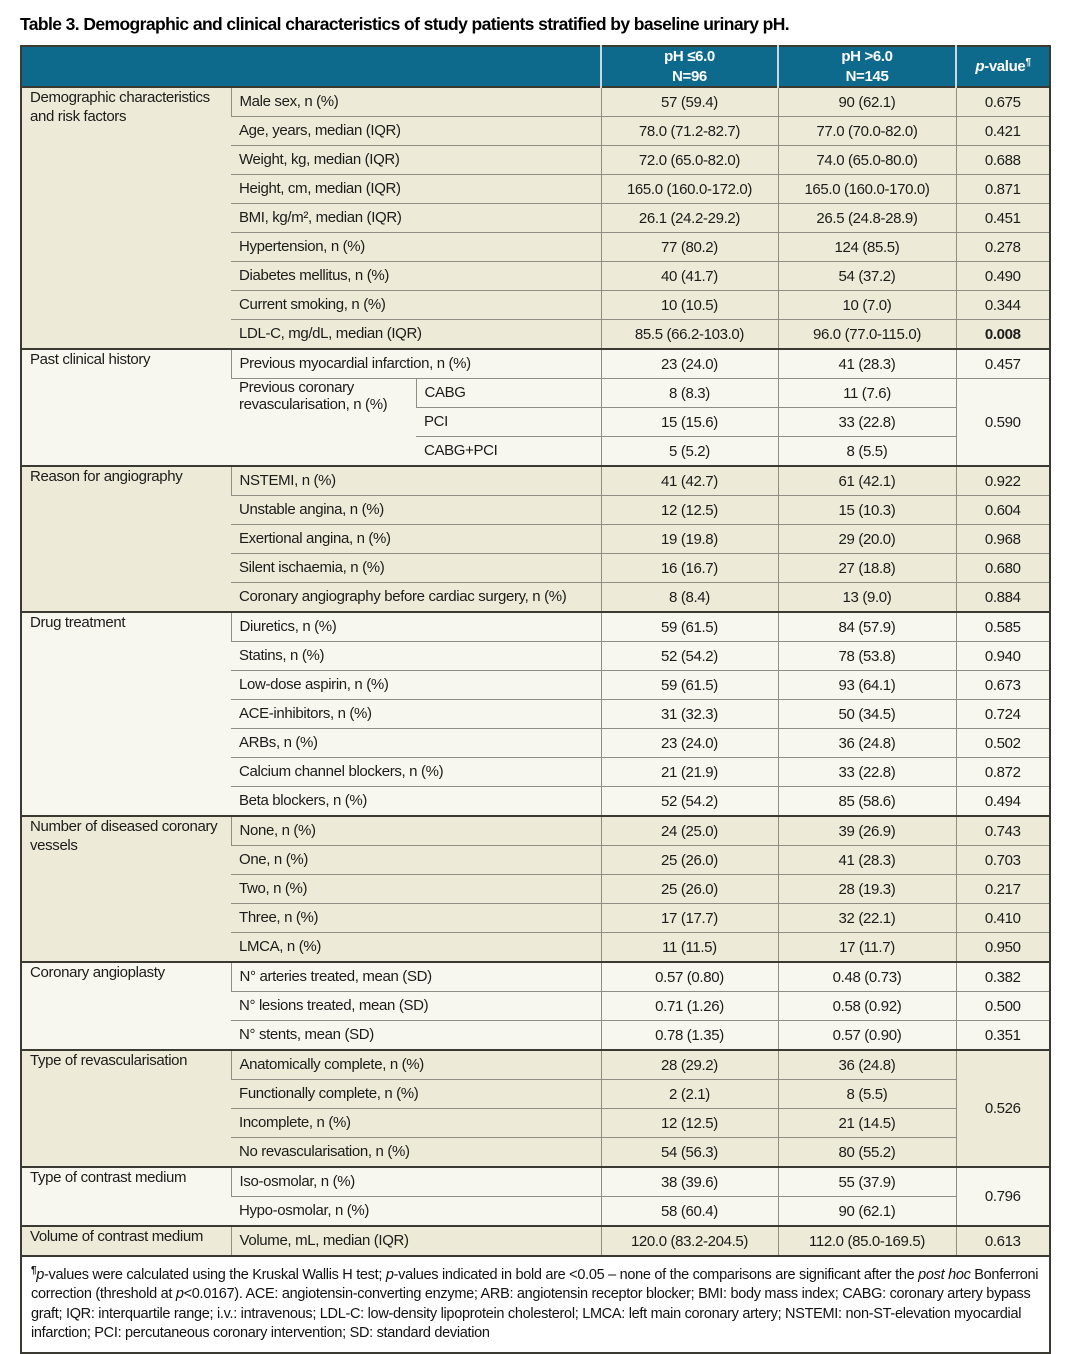 Image resolution: width=1069 pixels, height=1354 pixels. Describe the element at coordinates (1002, 1006) in the screenshot. I see `p-value-cell: 0.500` at that location.